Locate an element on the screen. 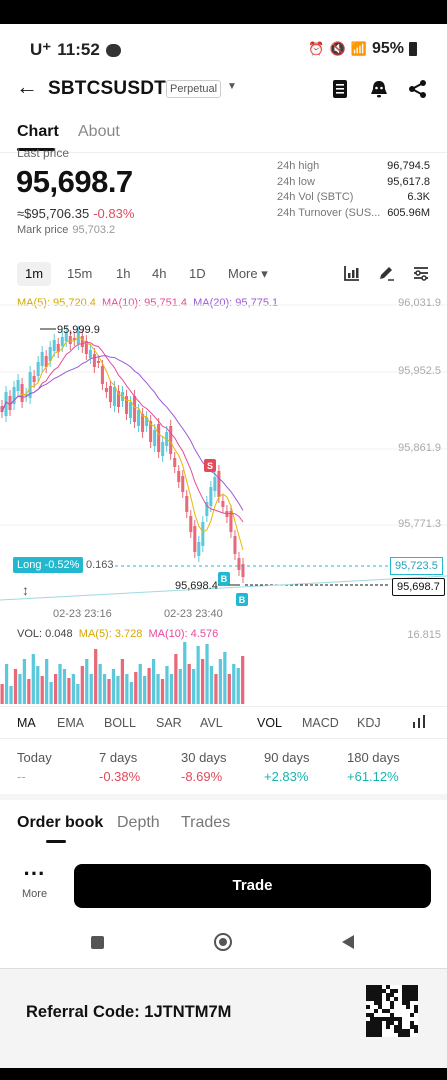  timeframe-1h: 1h is located at coordinates (123, 273).